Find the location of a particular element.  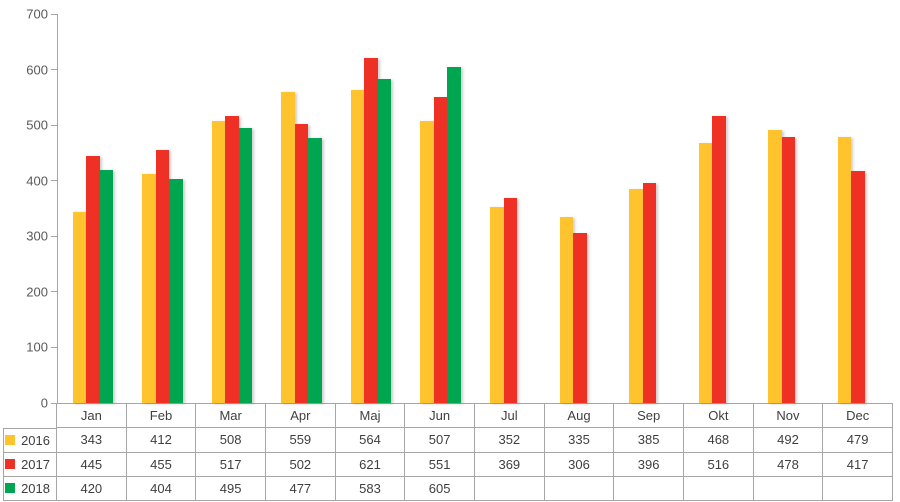

table-cell-2018-dec is located at coordinates (858, 488).